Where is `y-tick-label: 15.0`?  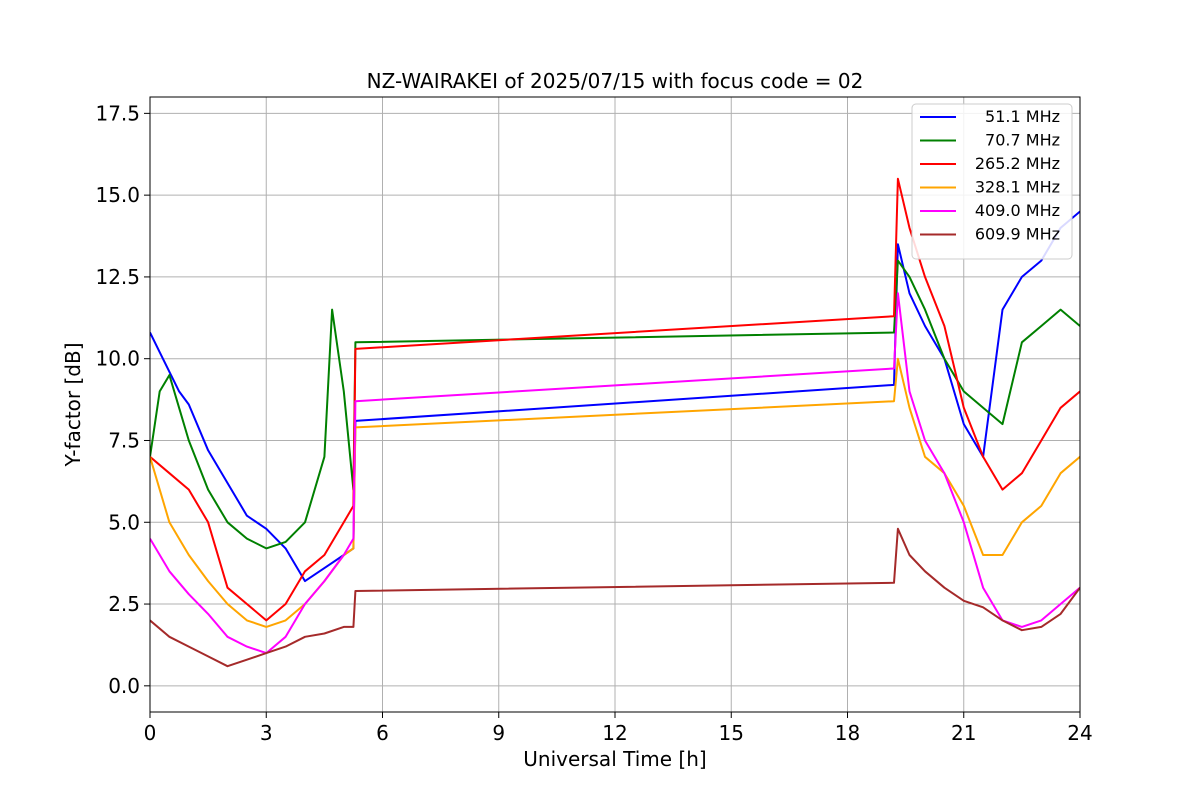 y-tick-label: 15.0 is located at coordinates (117, 195).